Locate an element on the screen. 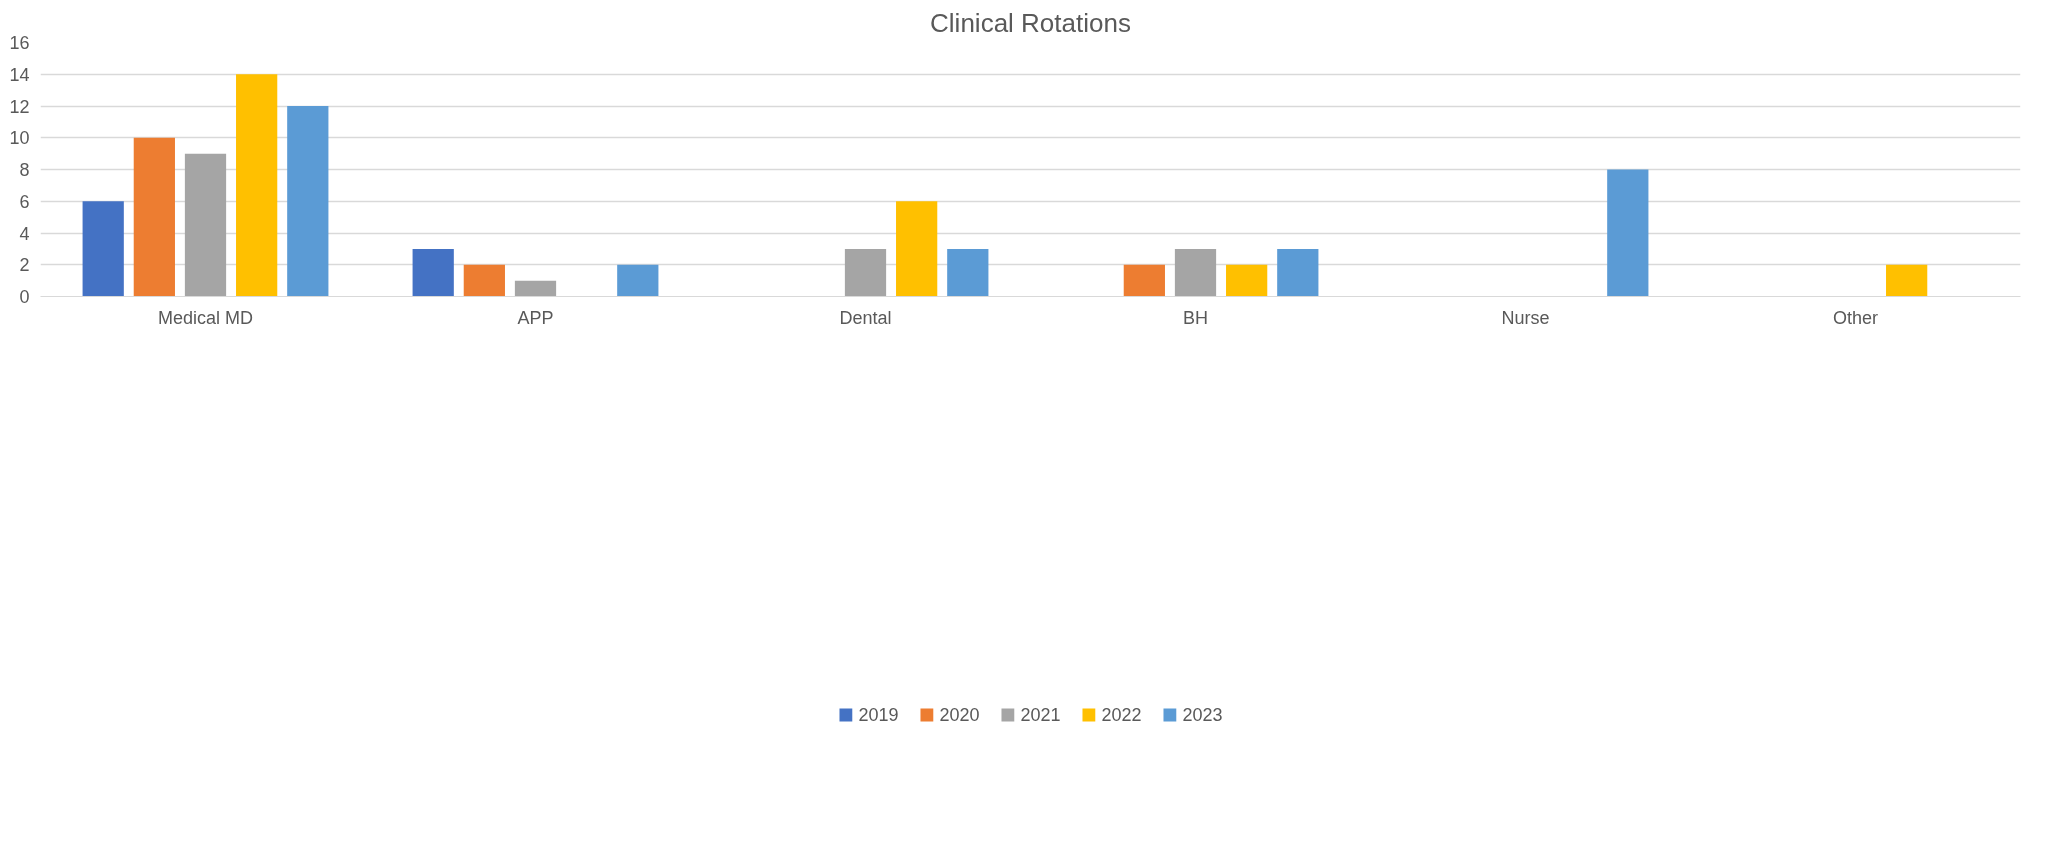 This screenshot has width=2066, height=862. chart-title: Clinical Rotations is located at coordinates (1030, 22).